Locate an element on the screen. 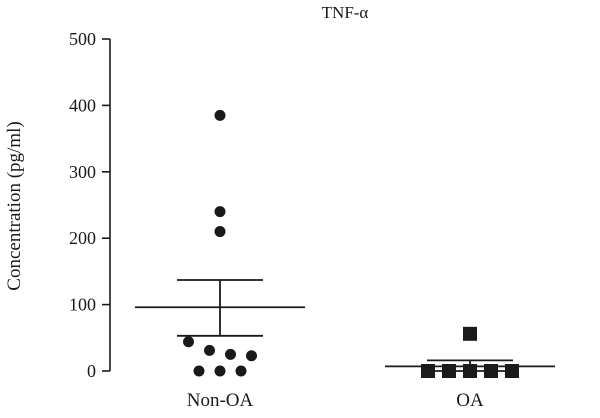  group-oa is located at coordinates (470, 352).